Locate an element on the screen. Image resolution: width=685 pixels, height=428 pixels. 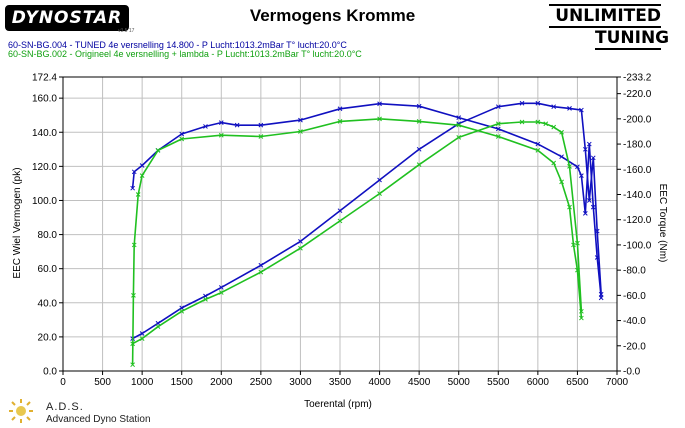
ads-subtitle: Advanced Dyno Station is located at coordinates (98, 419).